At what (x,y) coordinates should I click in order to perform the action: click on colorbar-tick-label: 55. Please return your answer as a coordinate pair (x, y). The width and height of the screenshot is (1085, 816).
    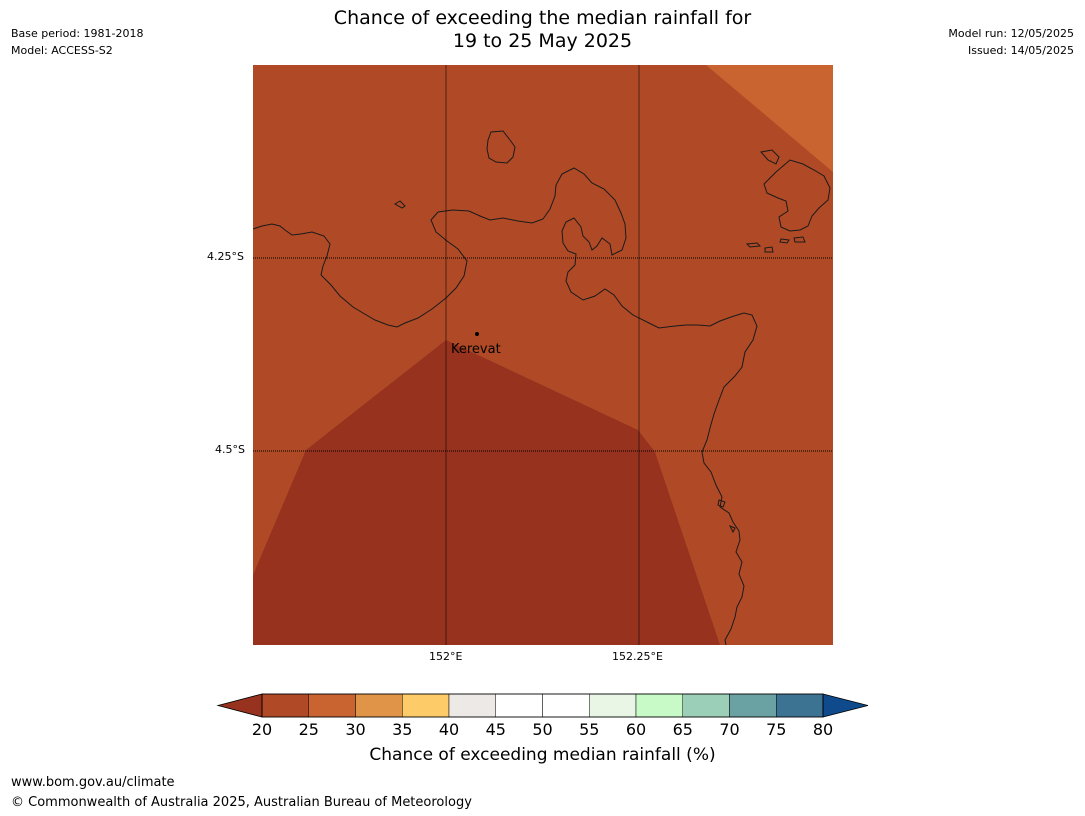
    Looking at the image, I should click on (589, 729).